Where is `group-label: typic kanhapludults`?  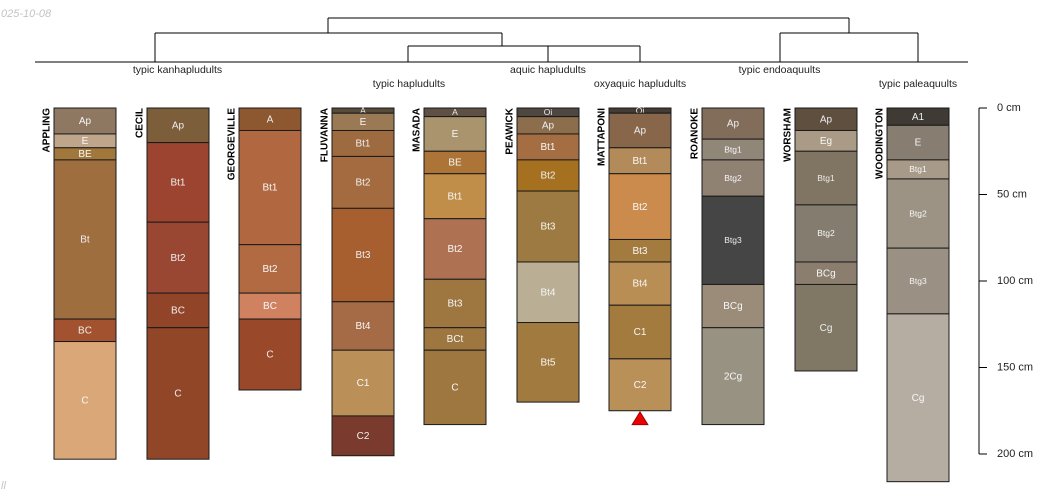
group-label: typic kanhapludults is located at coordinates (177, 70).